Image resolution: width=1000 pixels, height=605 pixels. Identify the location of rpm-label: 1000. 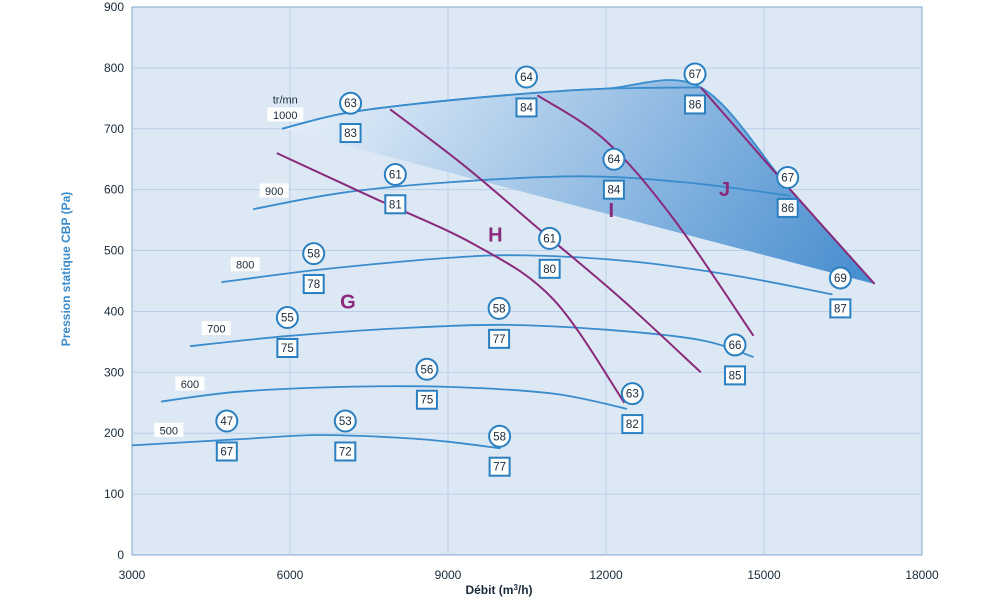
(285, 116).